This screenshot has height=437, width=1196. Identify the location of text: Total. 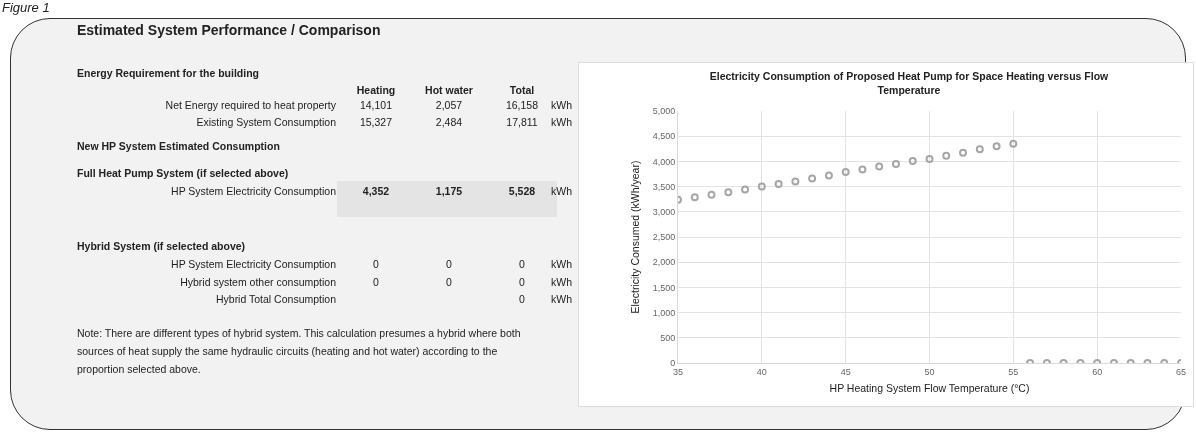
(522, 90).